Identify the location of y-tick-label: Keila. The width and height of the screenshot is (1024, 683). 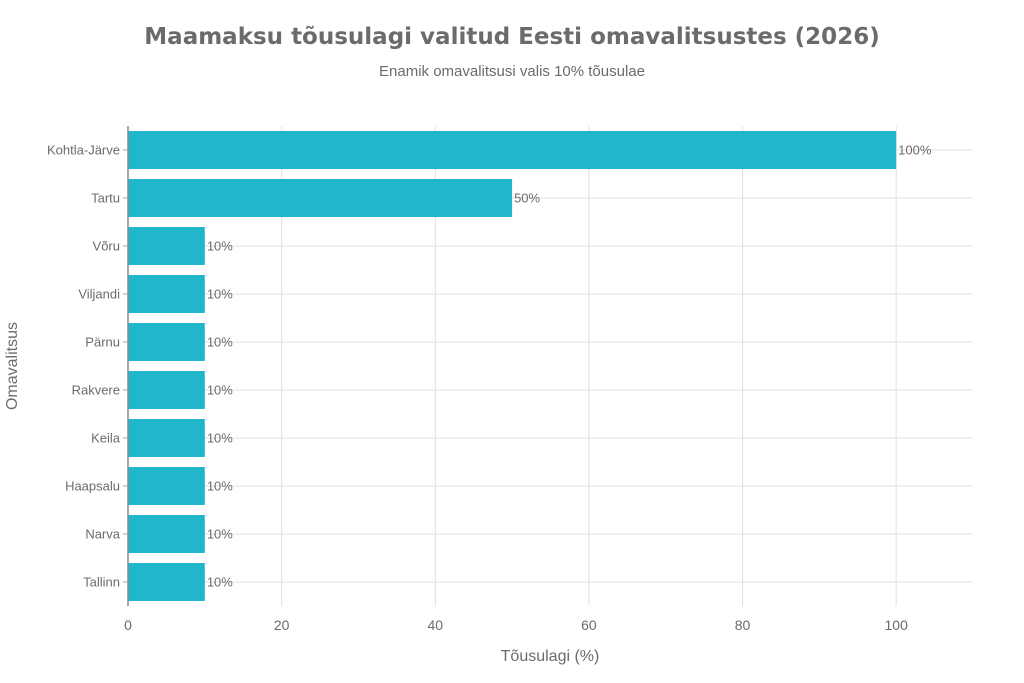
(106, 438).